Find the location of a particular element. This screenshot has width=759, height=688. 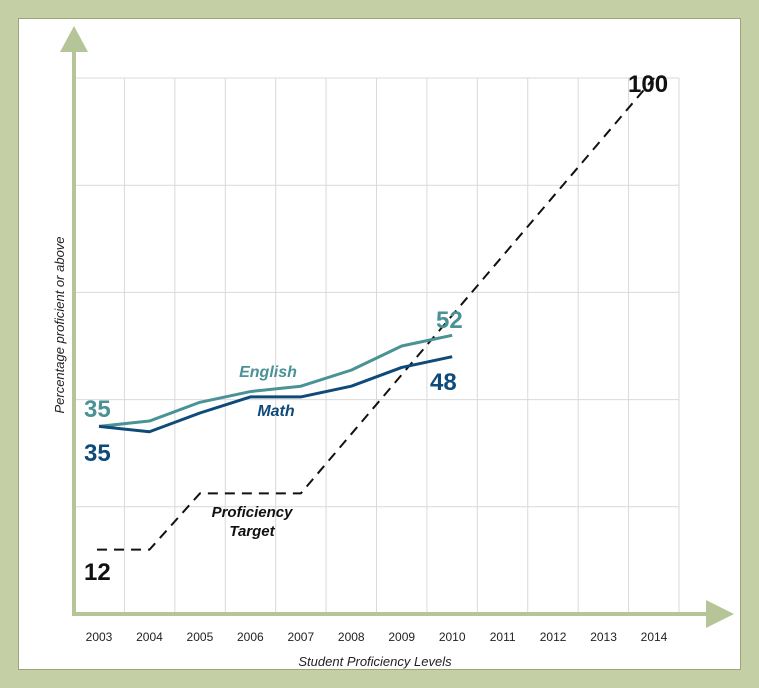

x-tick-label: 2014 is located at coordinates (654, 637).